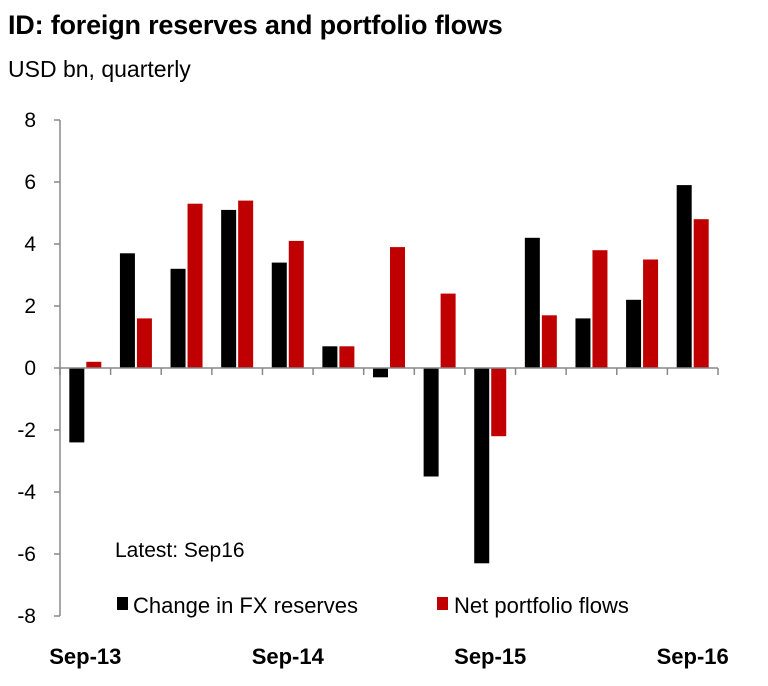 This screenshot has width=768, height=686. What do you see at coordinates (30, 368) in the screenshot?
I see `y-tick-label: 0` at bounding box center [30, 368].